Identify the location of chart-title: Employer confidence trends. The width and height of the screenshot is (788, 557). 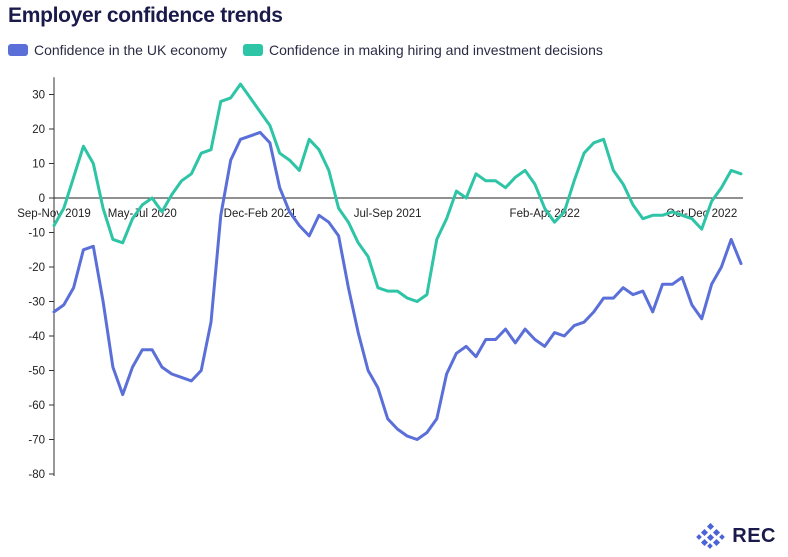
(145, 15).